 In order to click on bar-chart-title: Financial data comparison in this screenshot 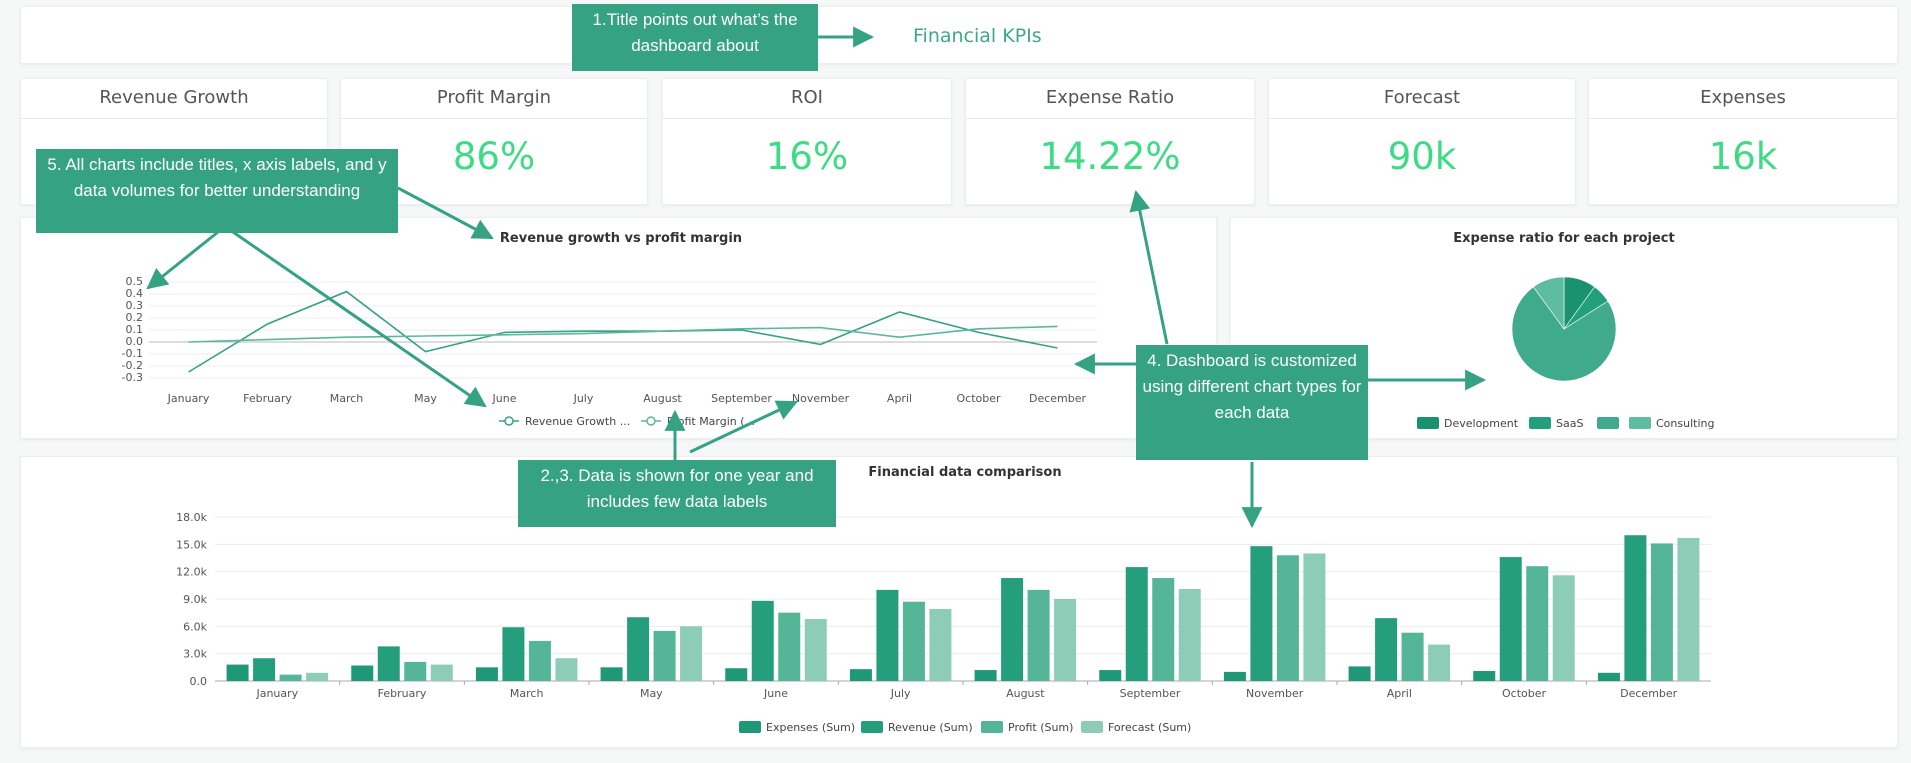, I will do `click(964, 472)`.